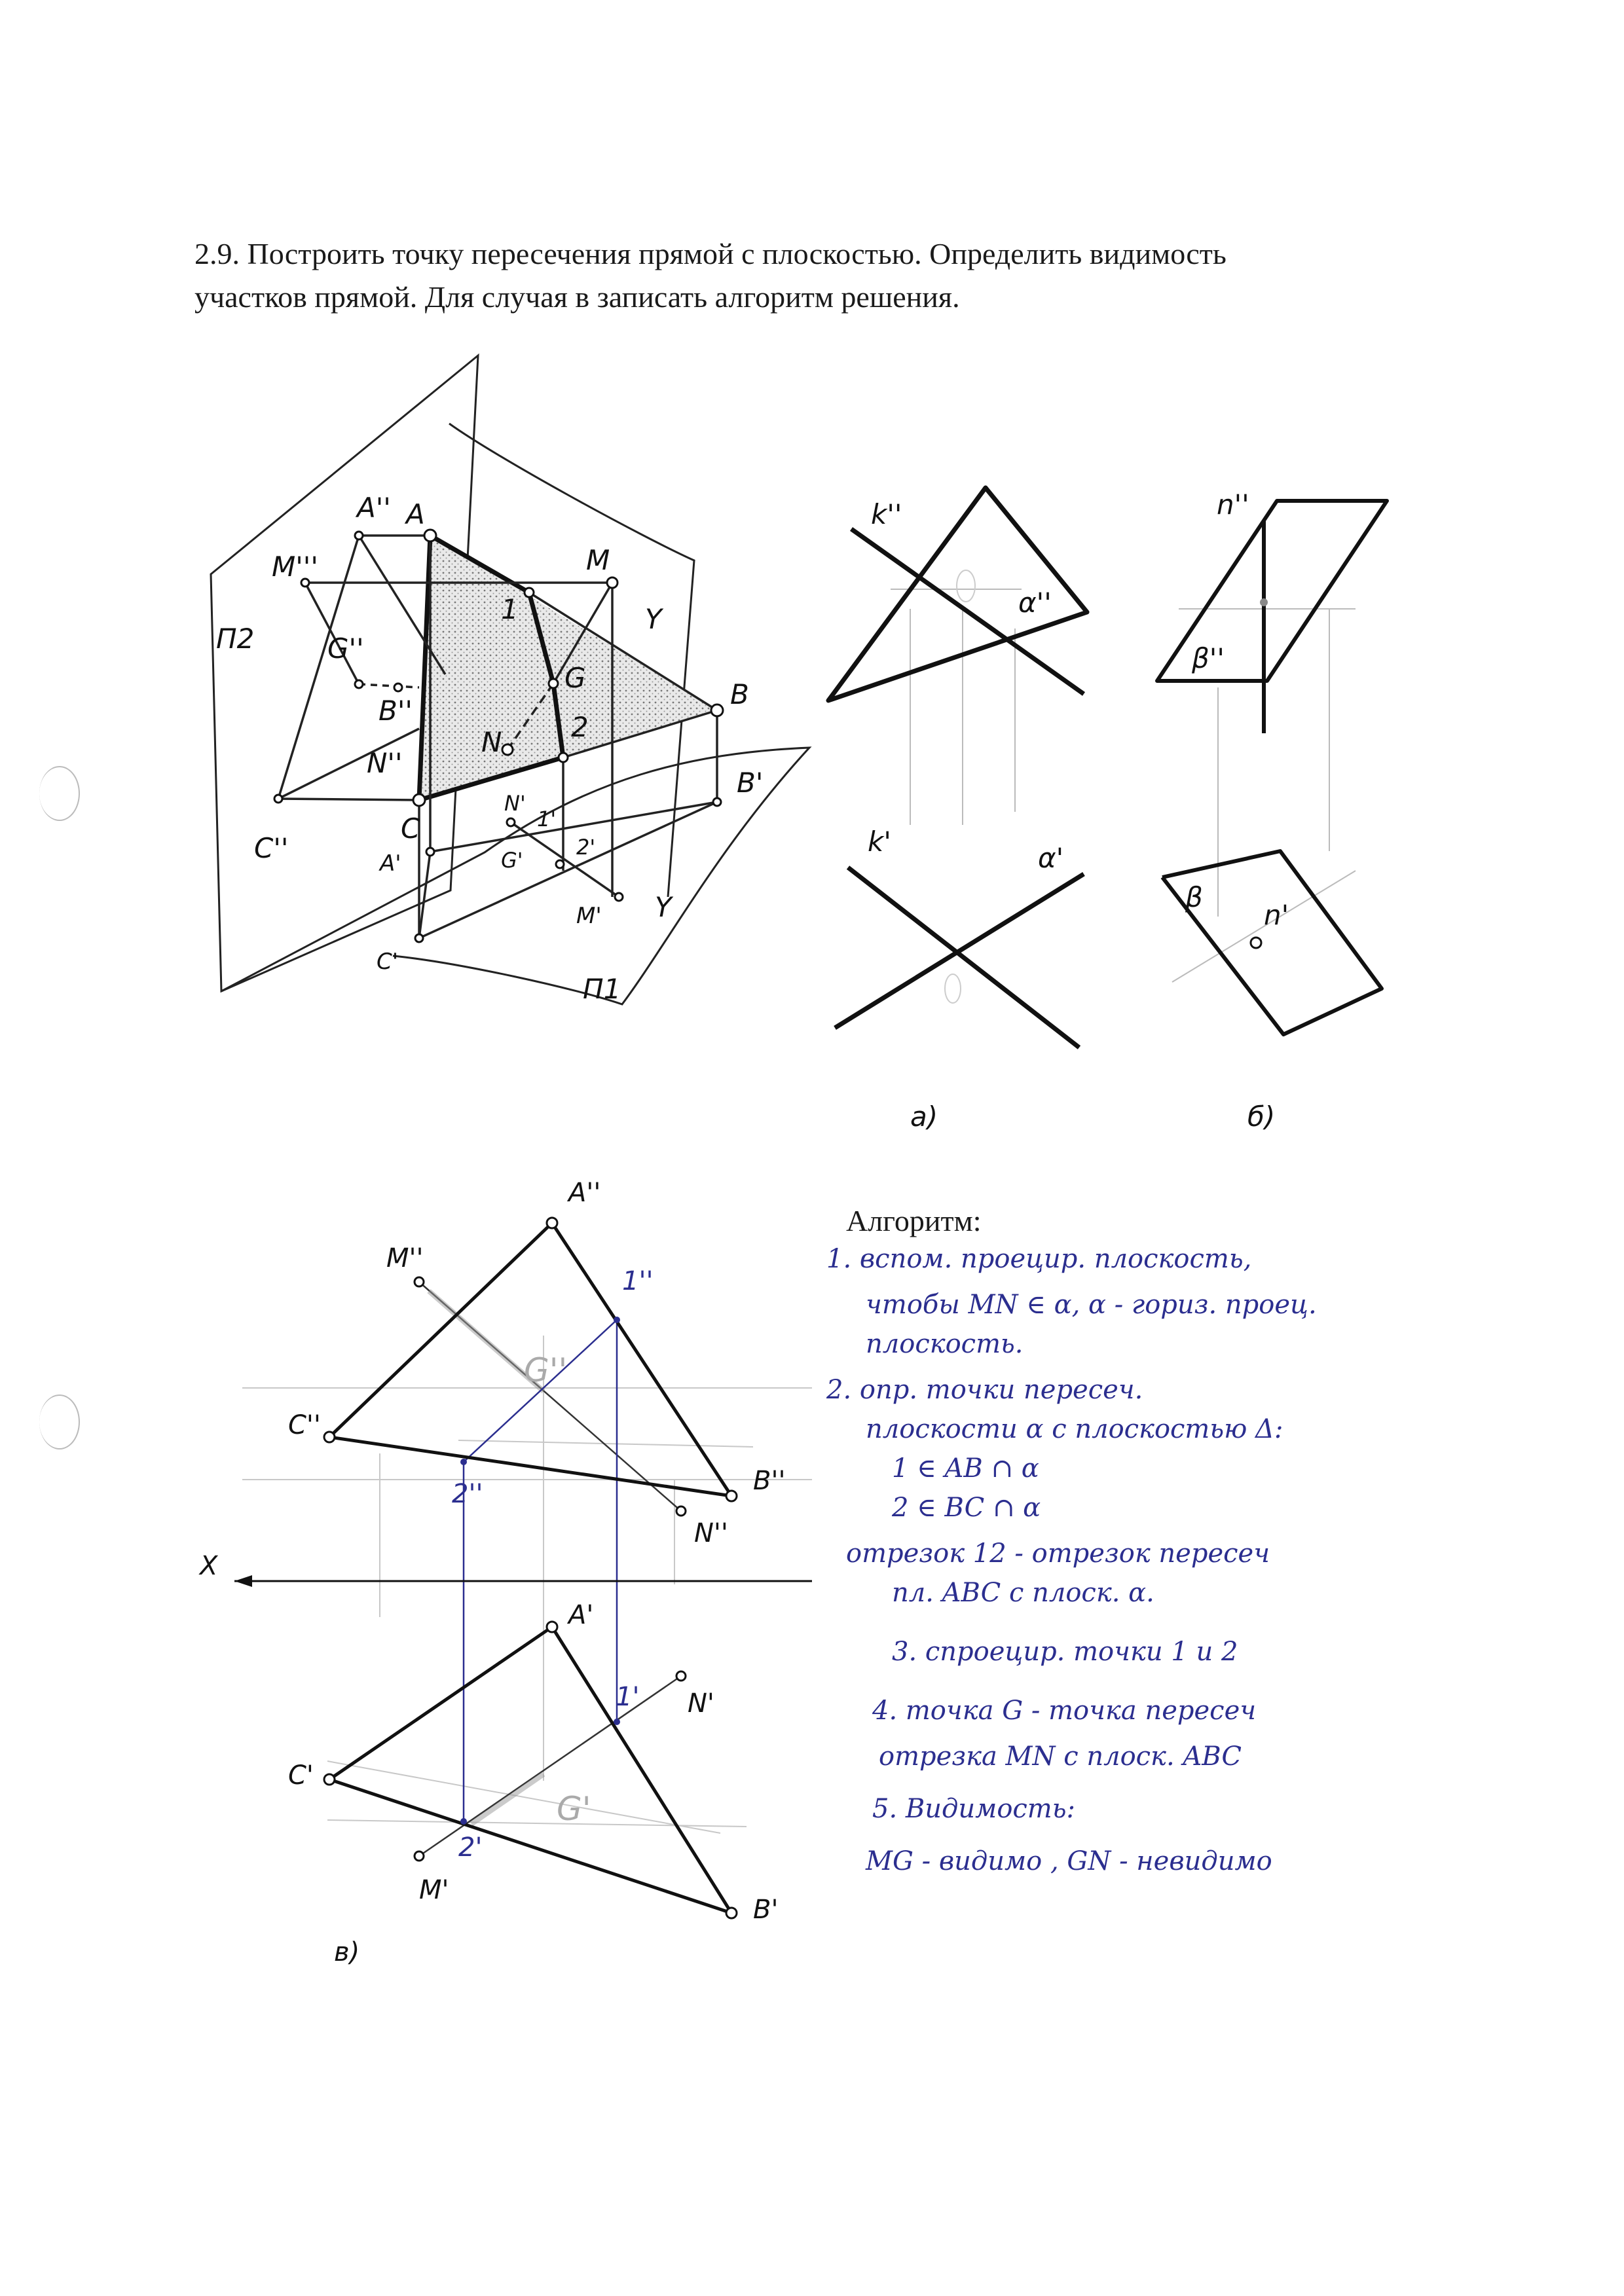  What do you see at coordinates (1065, 1652) in the screenshot?
I see `algo-line: 3. спроецир. точки 1 и 2` at bounding box center [1065, 1652].